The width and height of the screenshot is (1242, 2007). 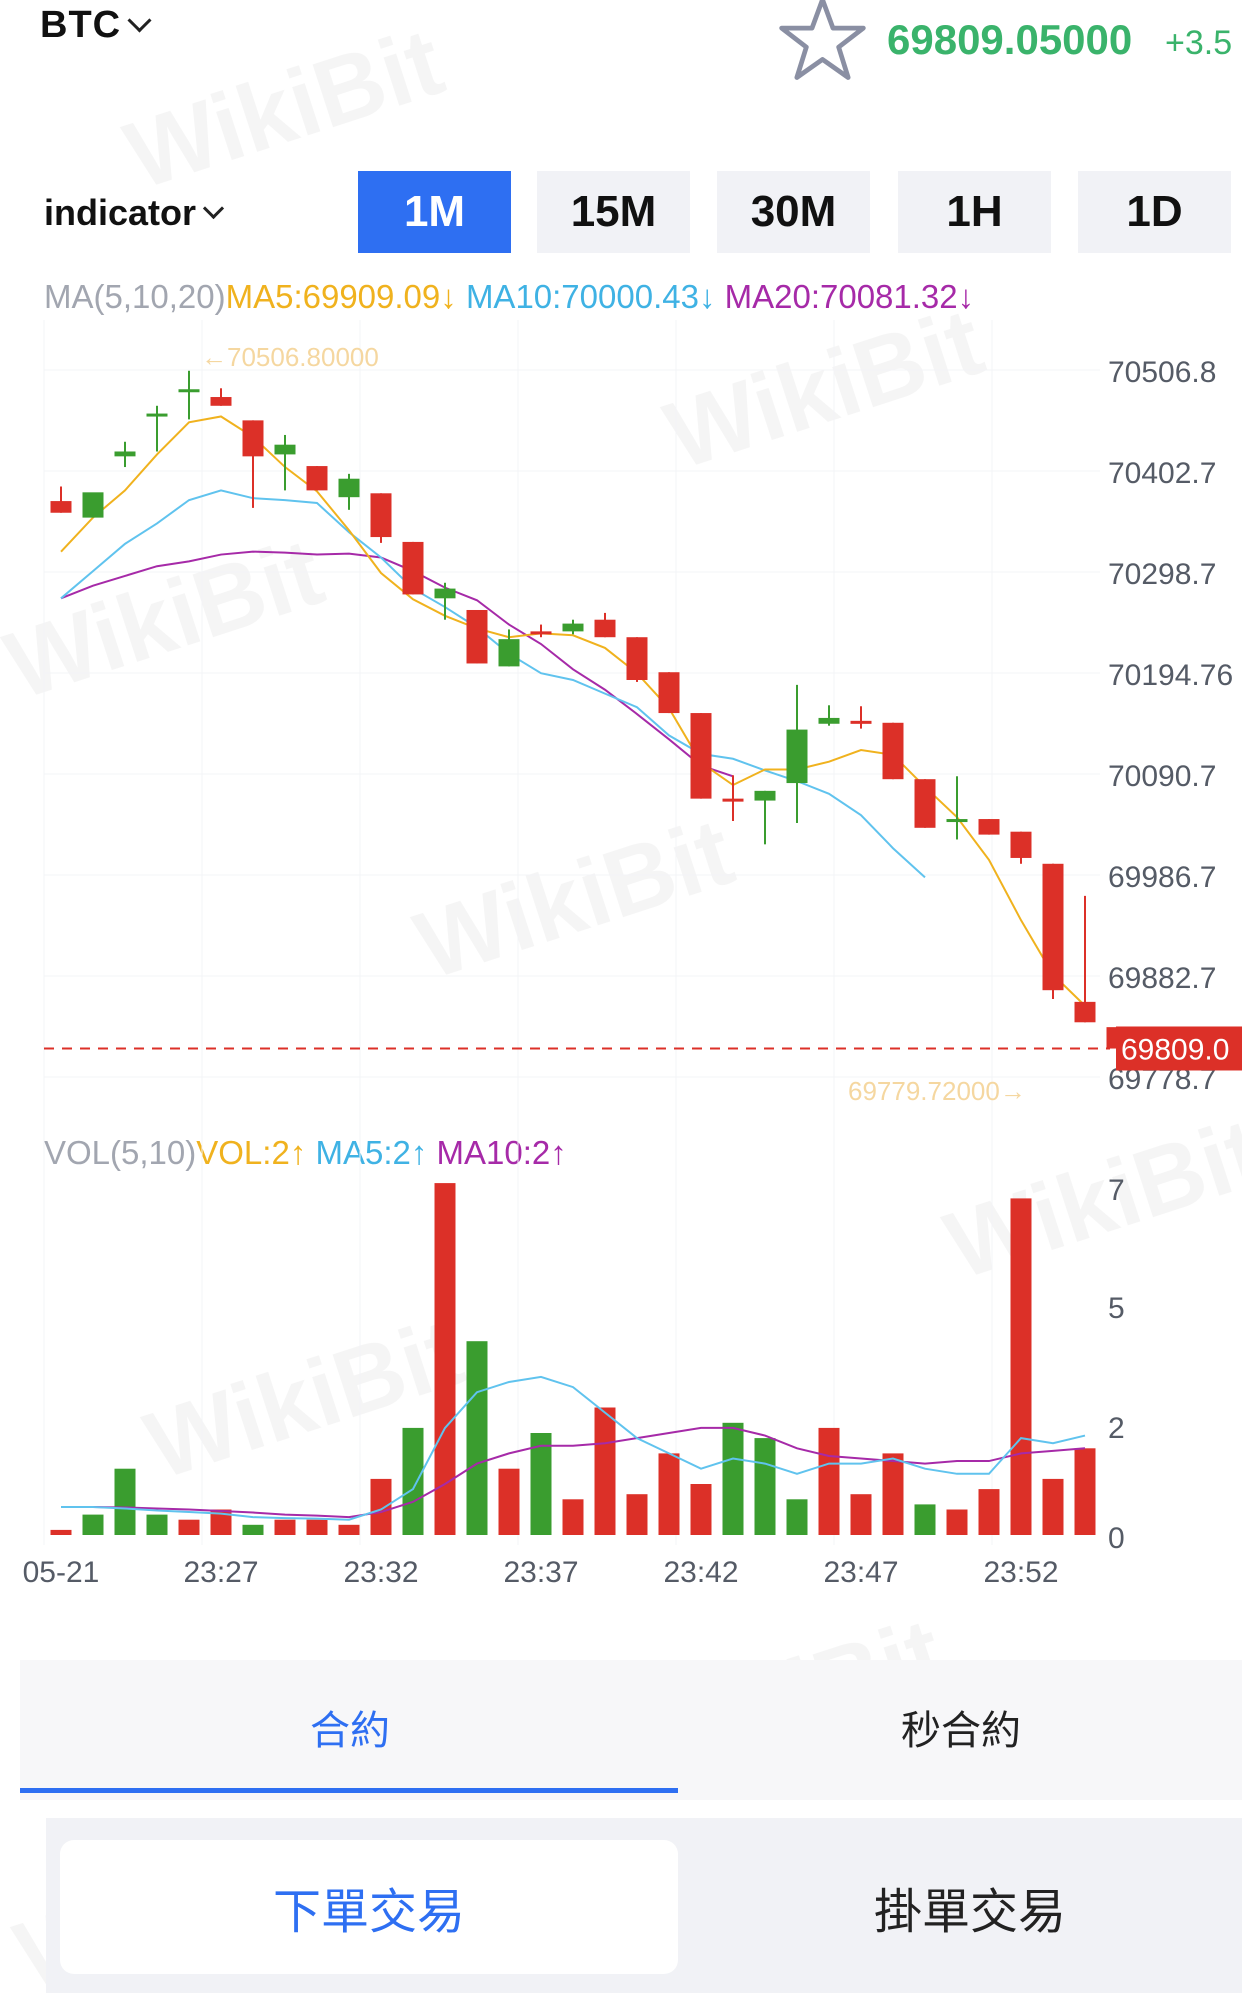 What do you see at coordinates (582, 296) in the screenshot?
I see `ma10-legend: MA10:70000.43` at bounding box center [582, 296].